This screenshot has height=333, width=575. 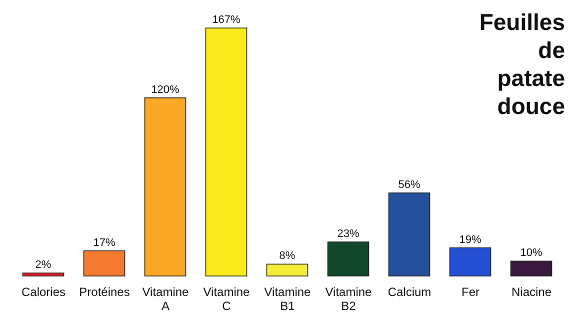 I want to click on x-tick-label: Calories, so click(x=43, y=292).